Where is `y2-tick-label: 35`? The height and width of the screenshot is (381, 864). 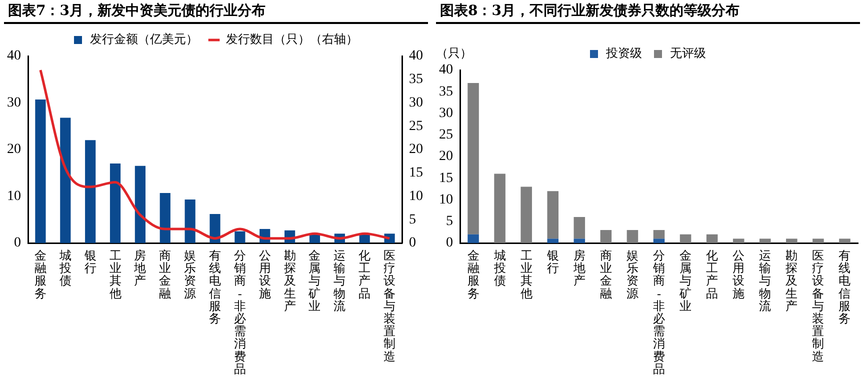
y2-tick-label: 35 is located at coordinates (416, 80).